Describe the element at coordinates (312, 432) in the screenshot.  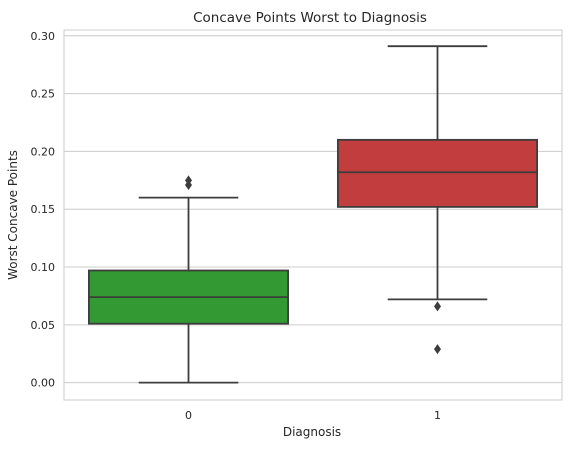
I see `x-axis-label: Diagnosis` at that location.